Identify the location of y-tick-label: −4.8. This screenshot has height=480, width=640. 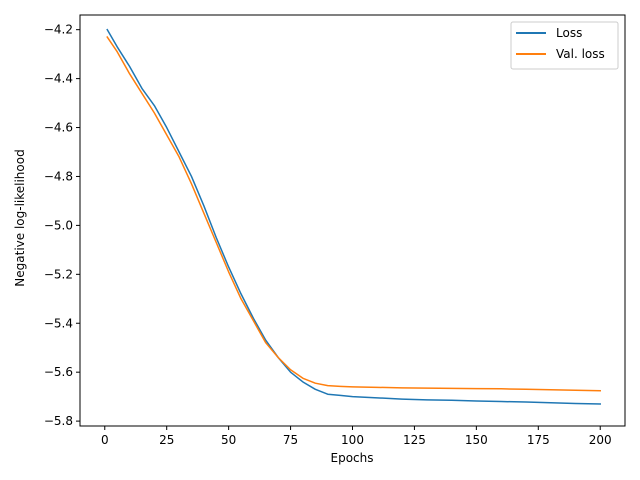
(58, 176).